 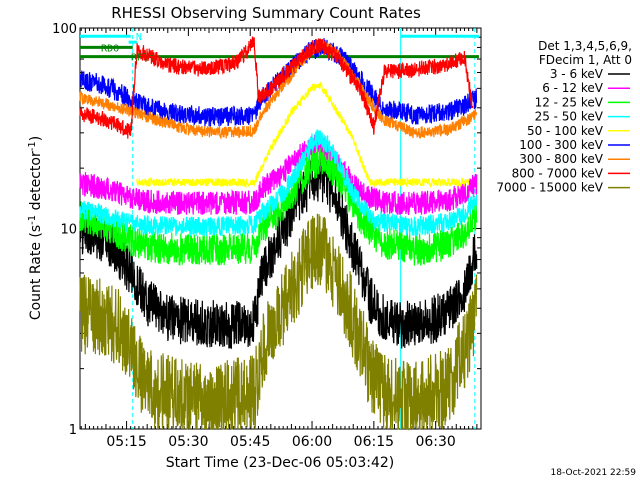 What do you see at coordinates (139, 37) in the screenshot?
I see `annotation-n: N` at bounding box center [139, 37].